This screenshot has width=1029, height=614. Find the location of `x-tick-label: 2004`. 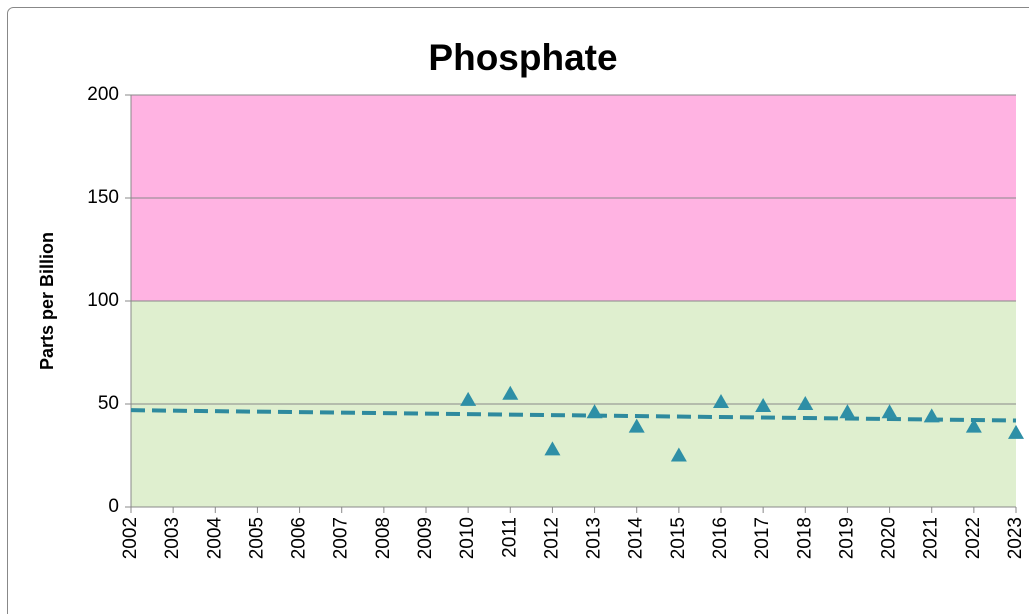

x-tick-label: 2004 is located at coordinates (214, 538).